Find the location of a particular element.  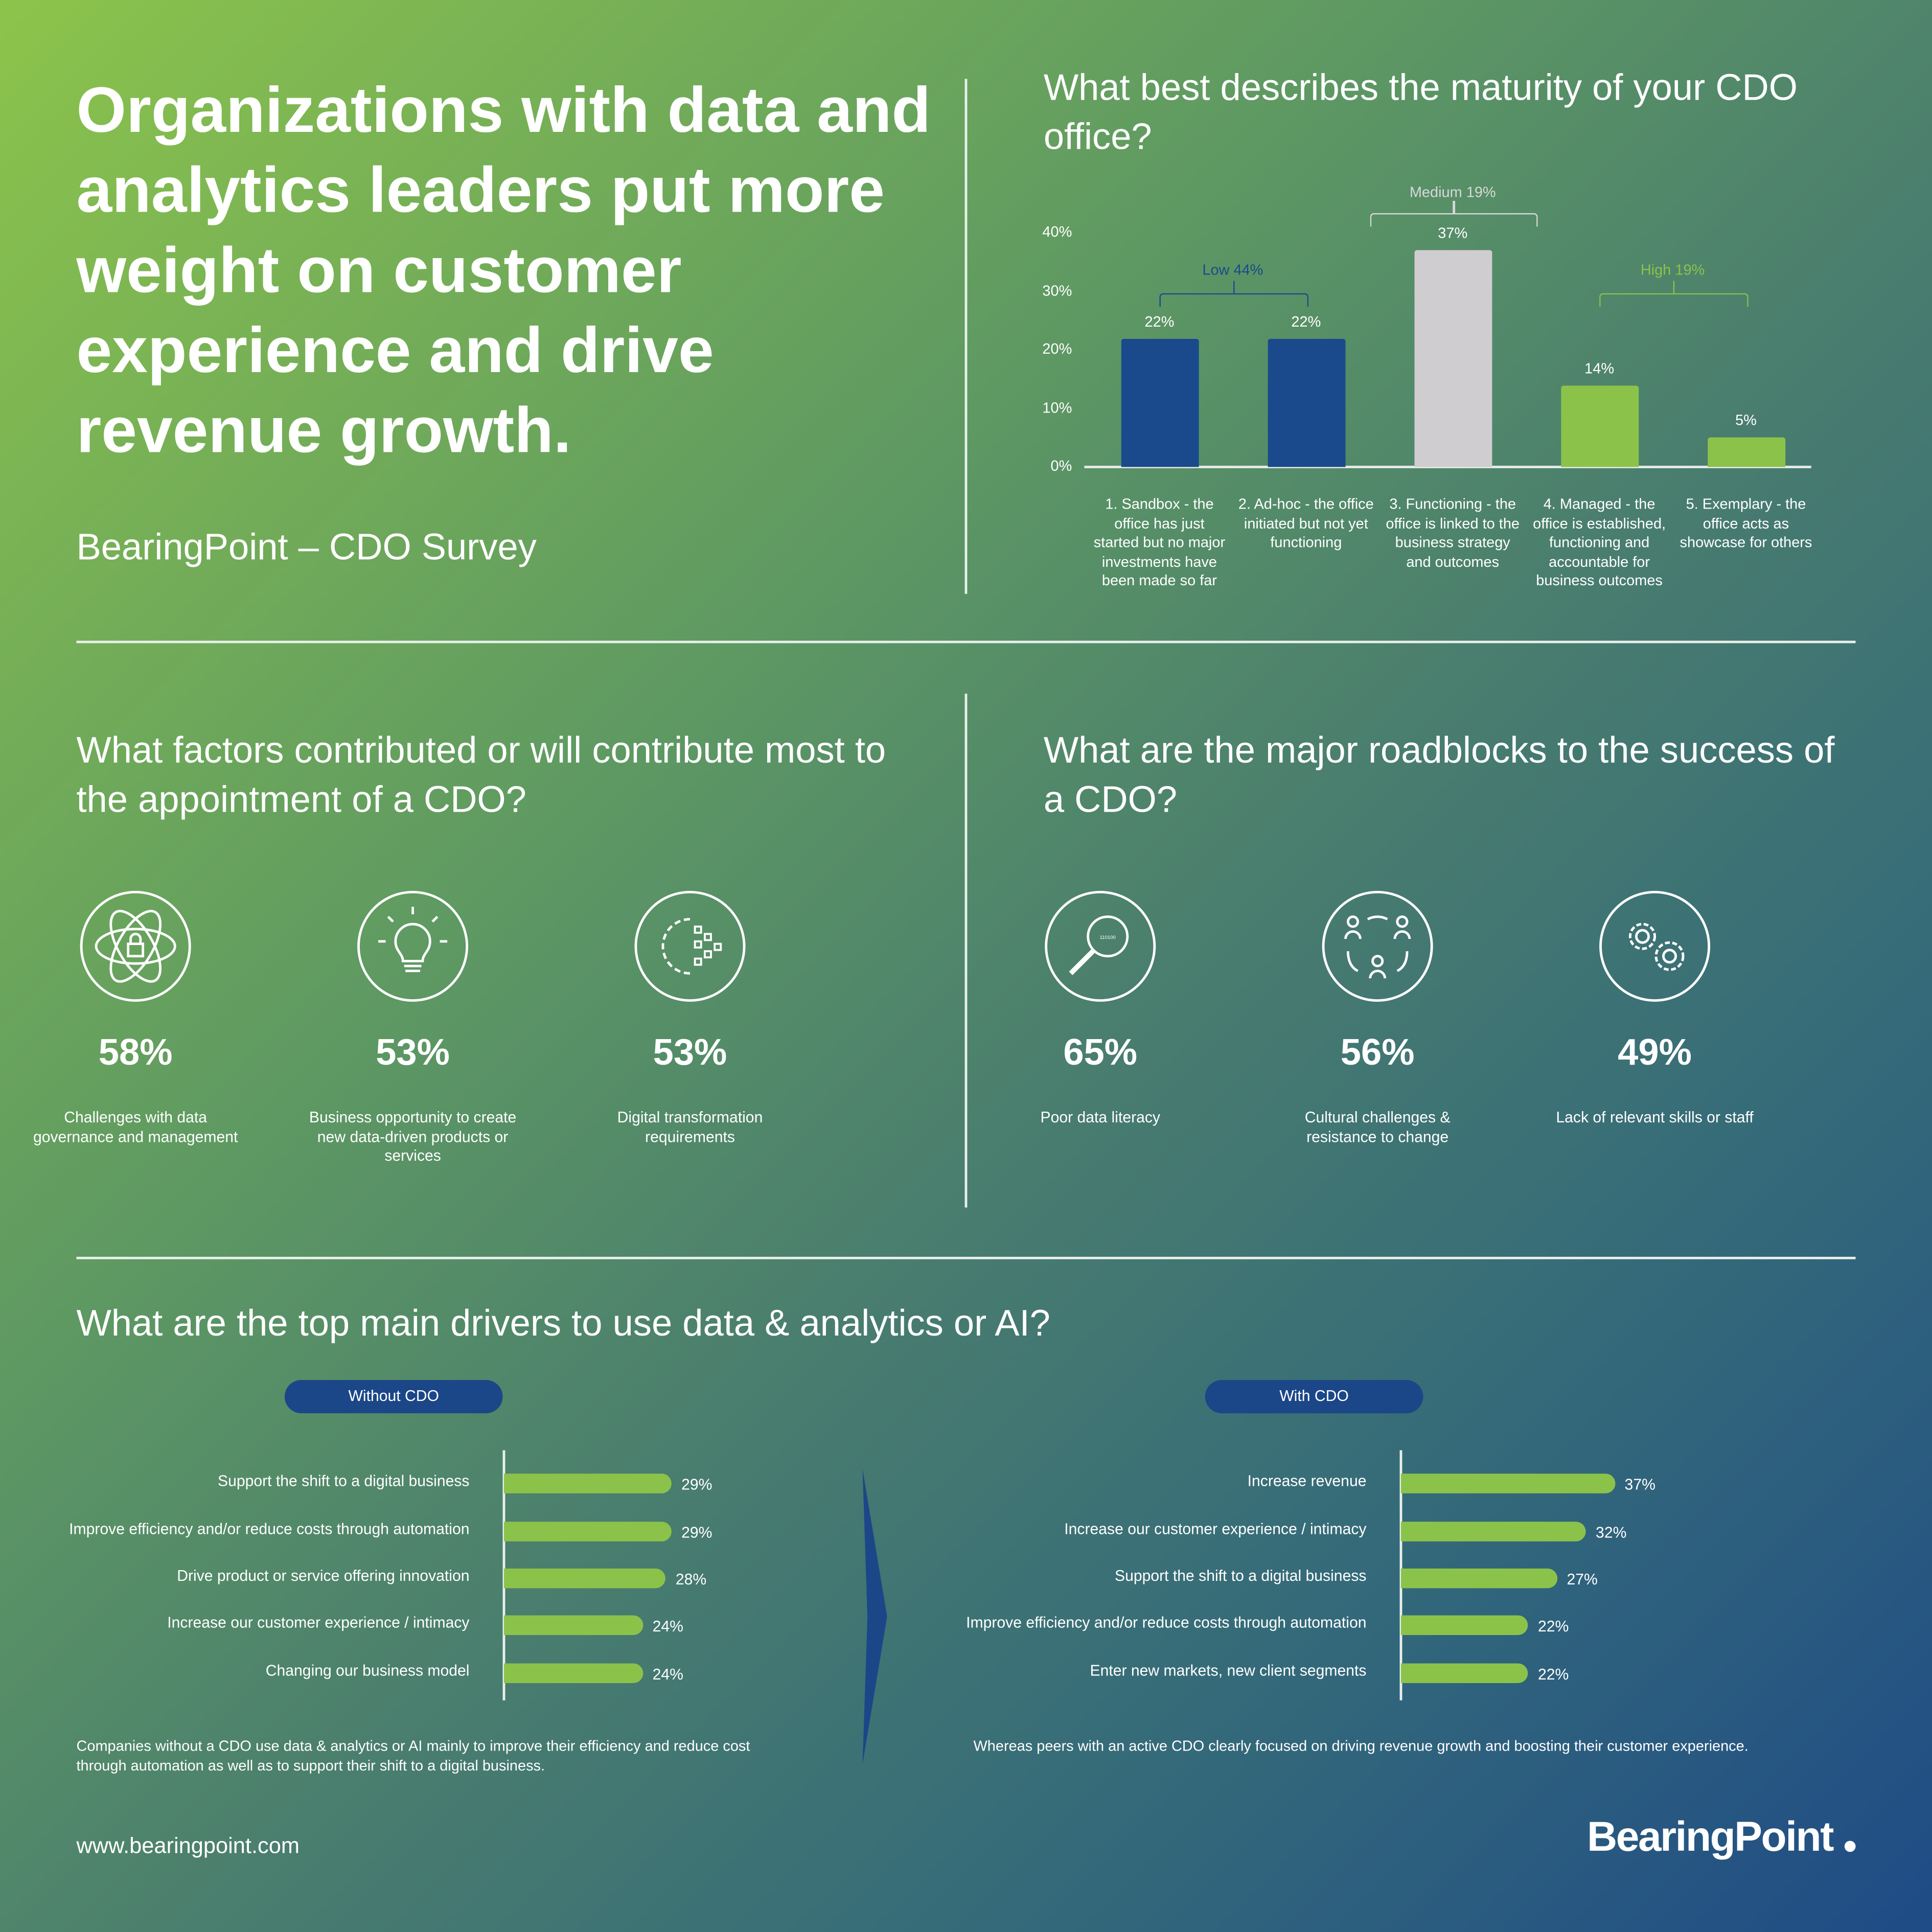

website-link: www.bearingpoint.com is located at coordinates (188, 1845).